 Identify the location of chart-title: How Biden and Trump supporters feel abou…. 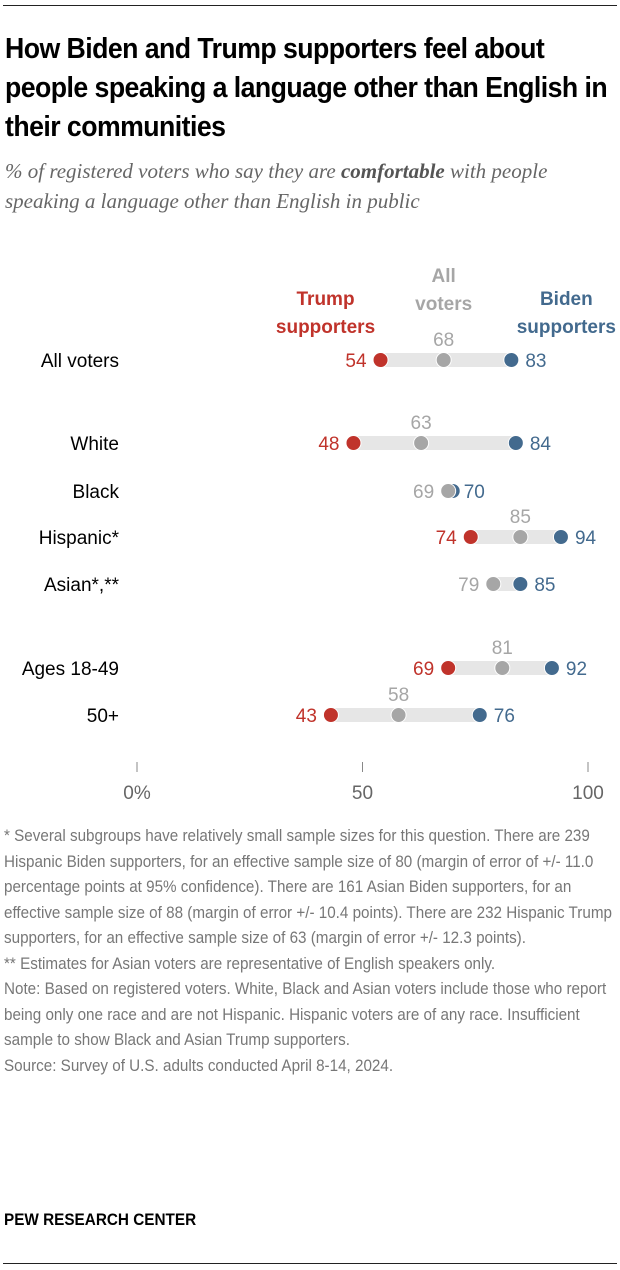
(306, 88).